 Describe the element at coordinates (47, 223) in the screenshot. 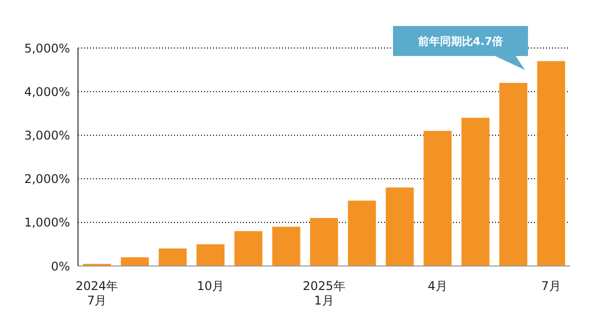

I see `y-tick-label: 1,000%` at that location.